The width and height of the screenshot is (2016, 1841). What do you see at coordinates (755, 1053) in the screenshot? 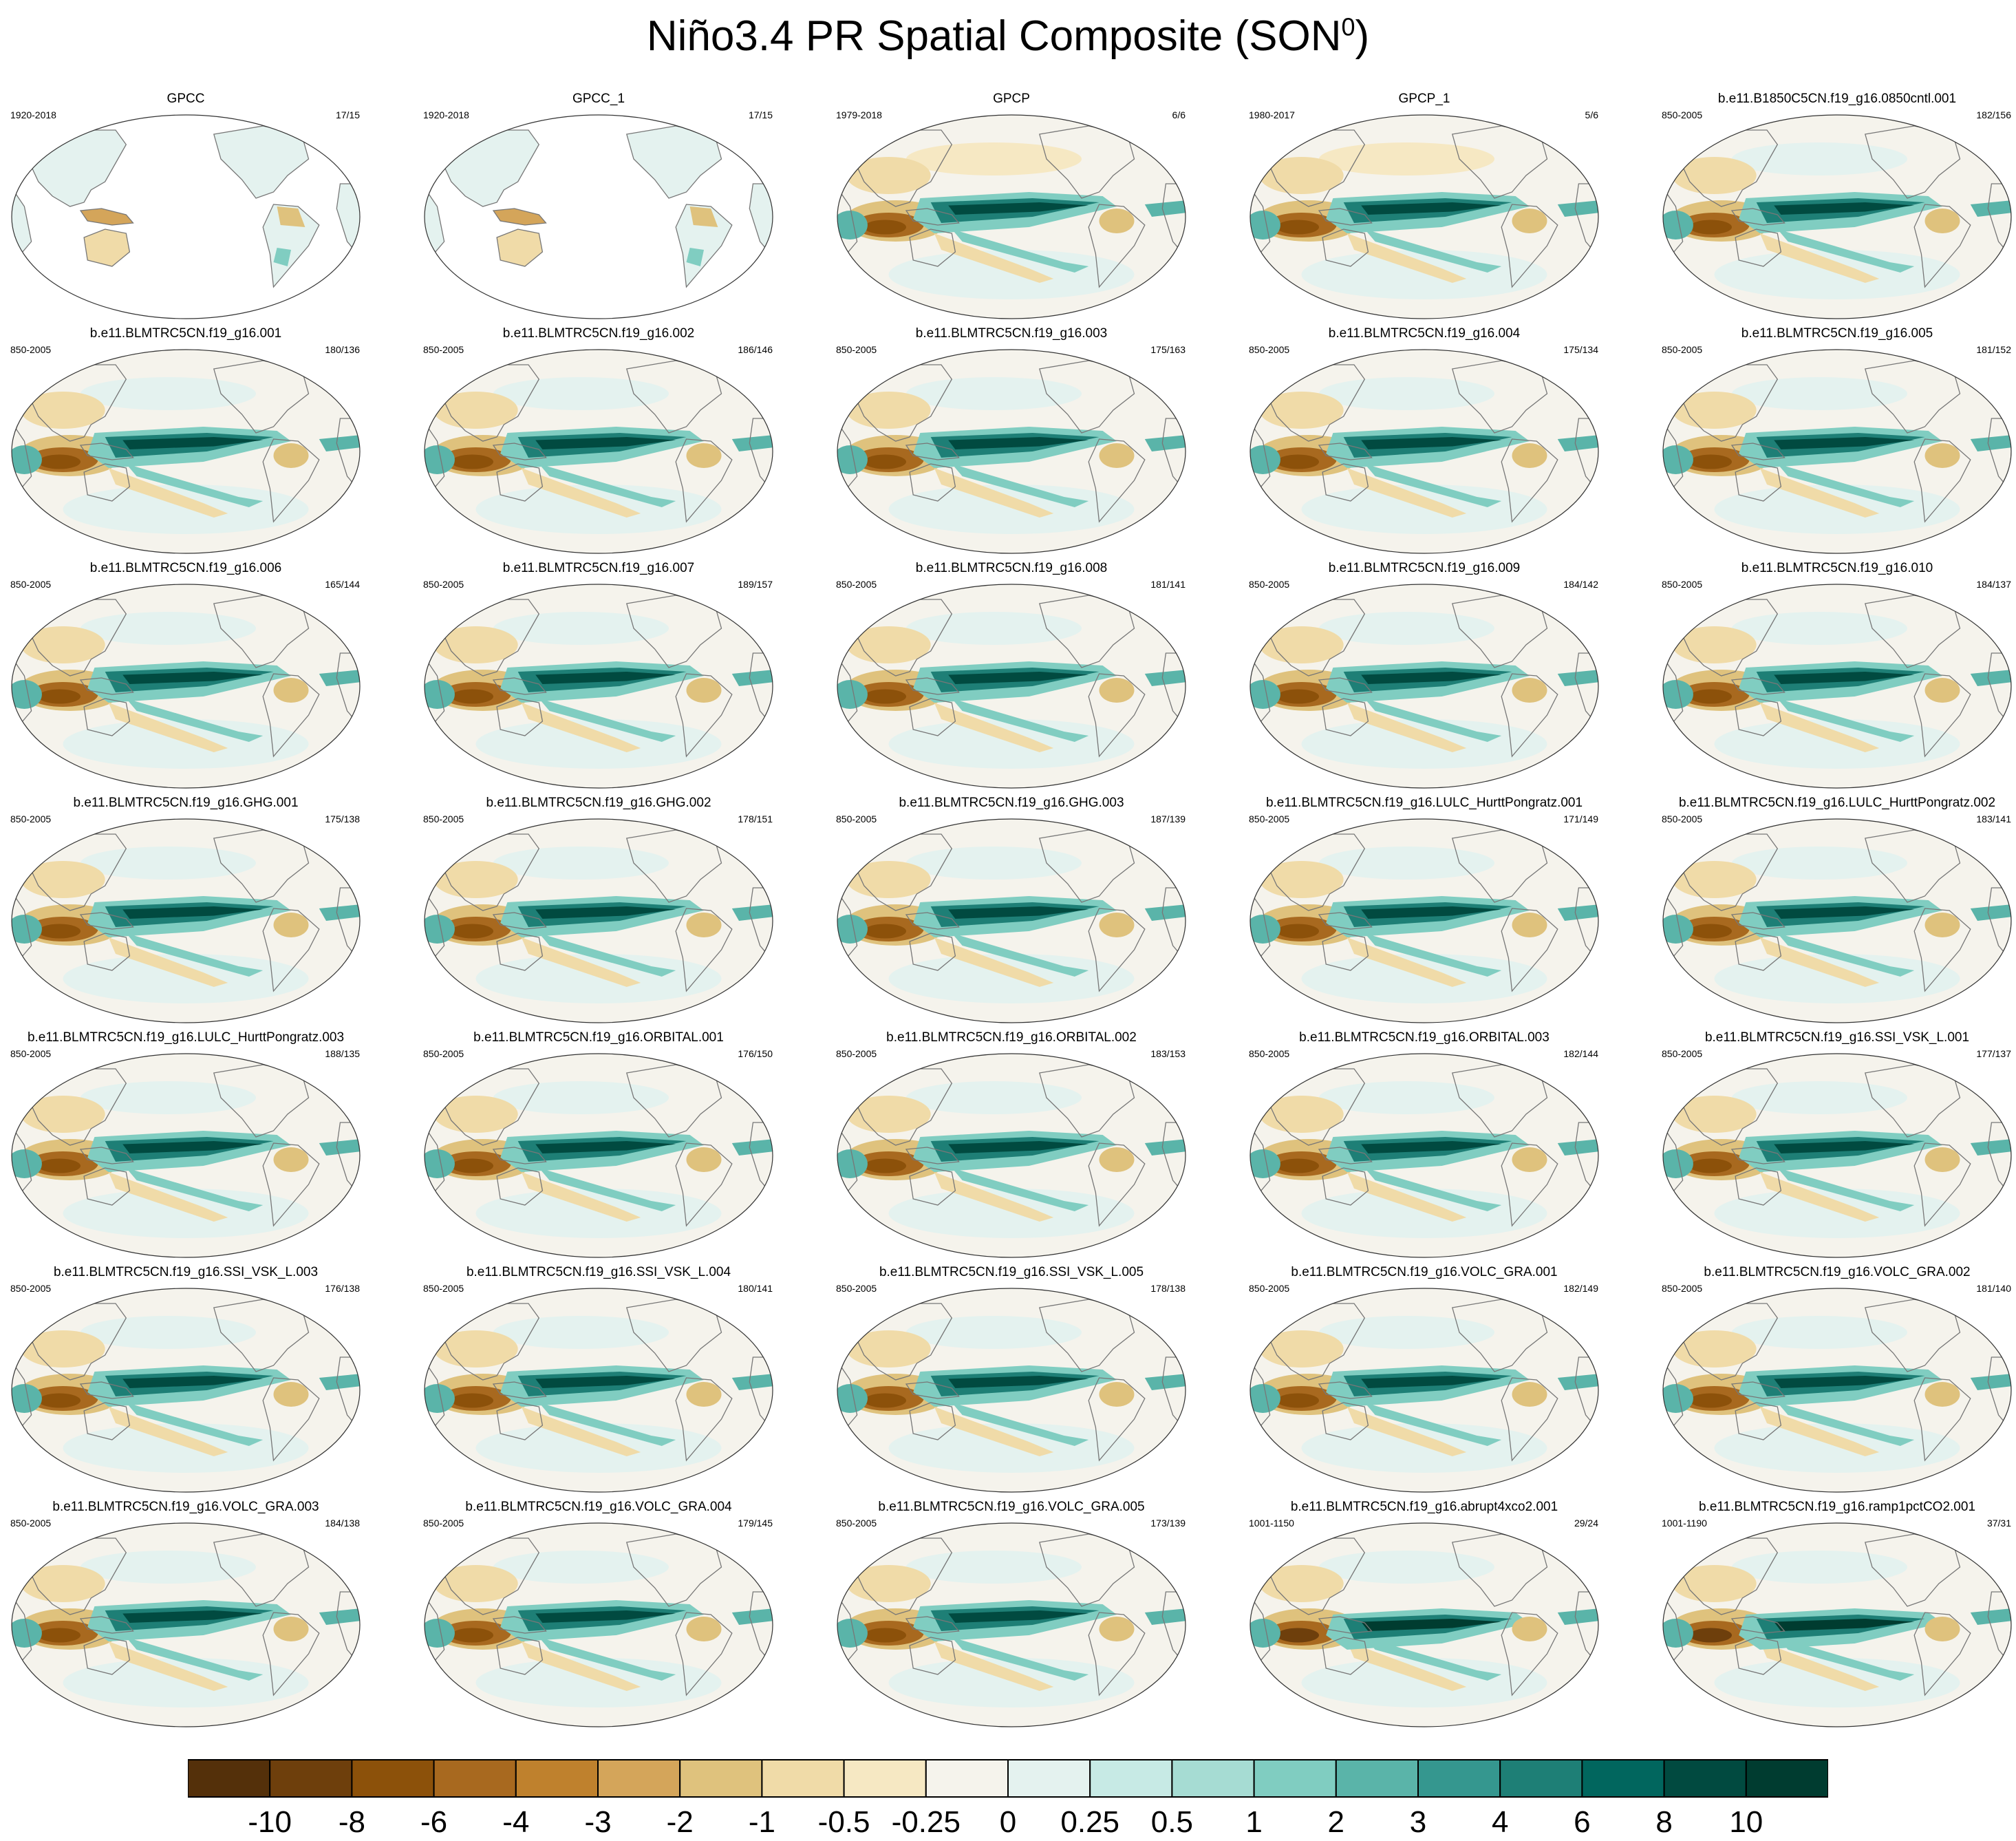
I see `panel-count: 176/150` at bounding box center [755, 1053].